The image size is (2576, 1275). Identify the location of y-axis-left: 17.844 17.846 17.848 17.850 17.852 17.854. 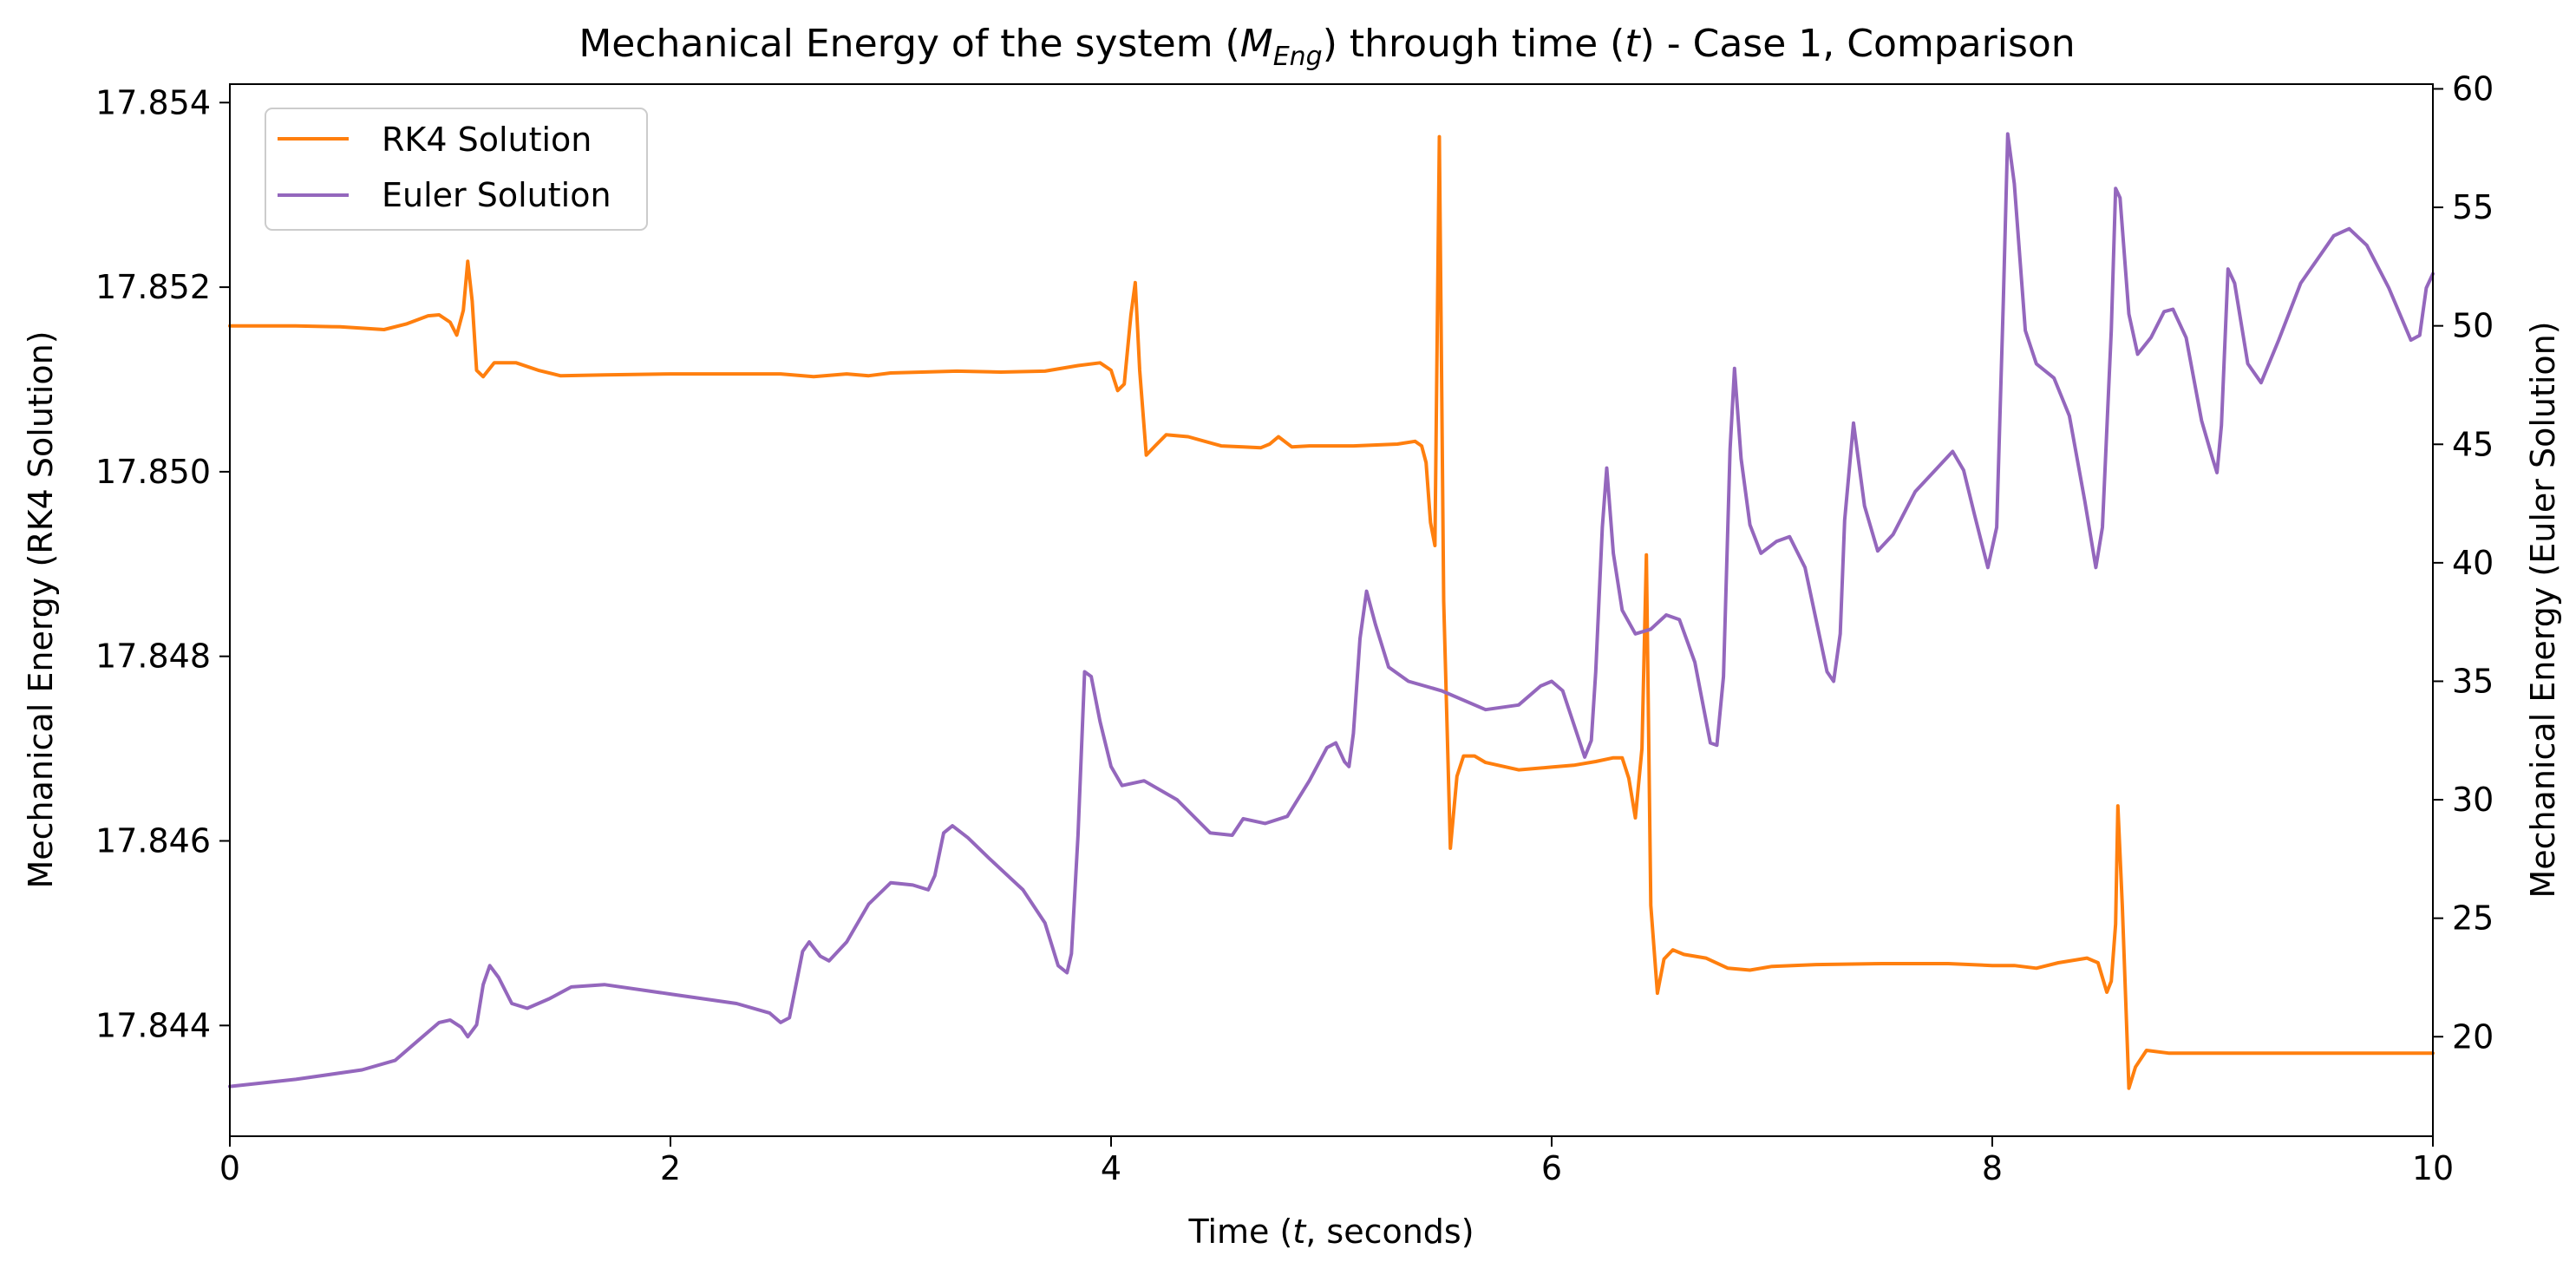
(162, 563).